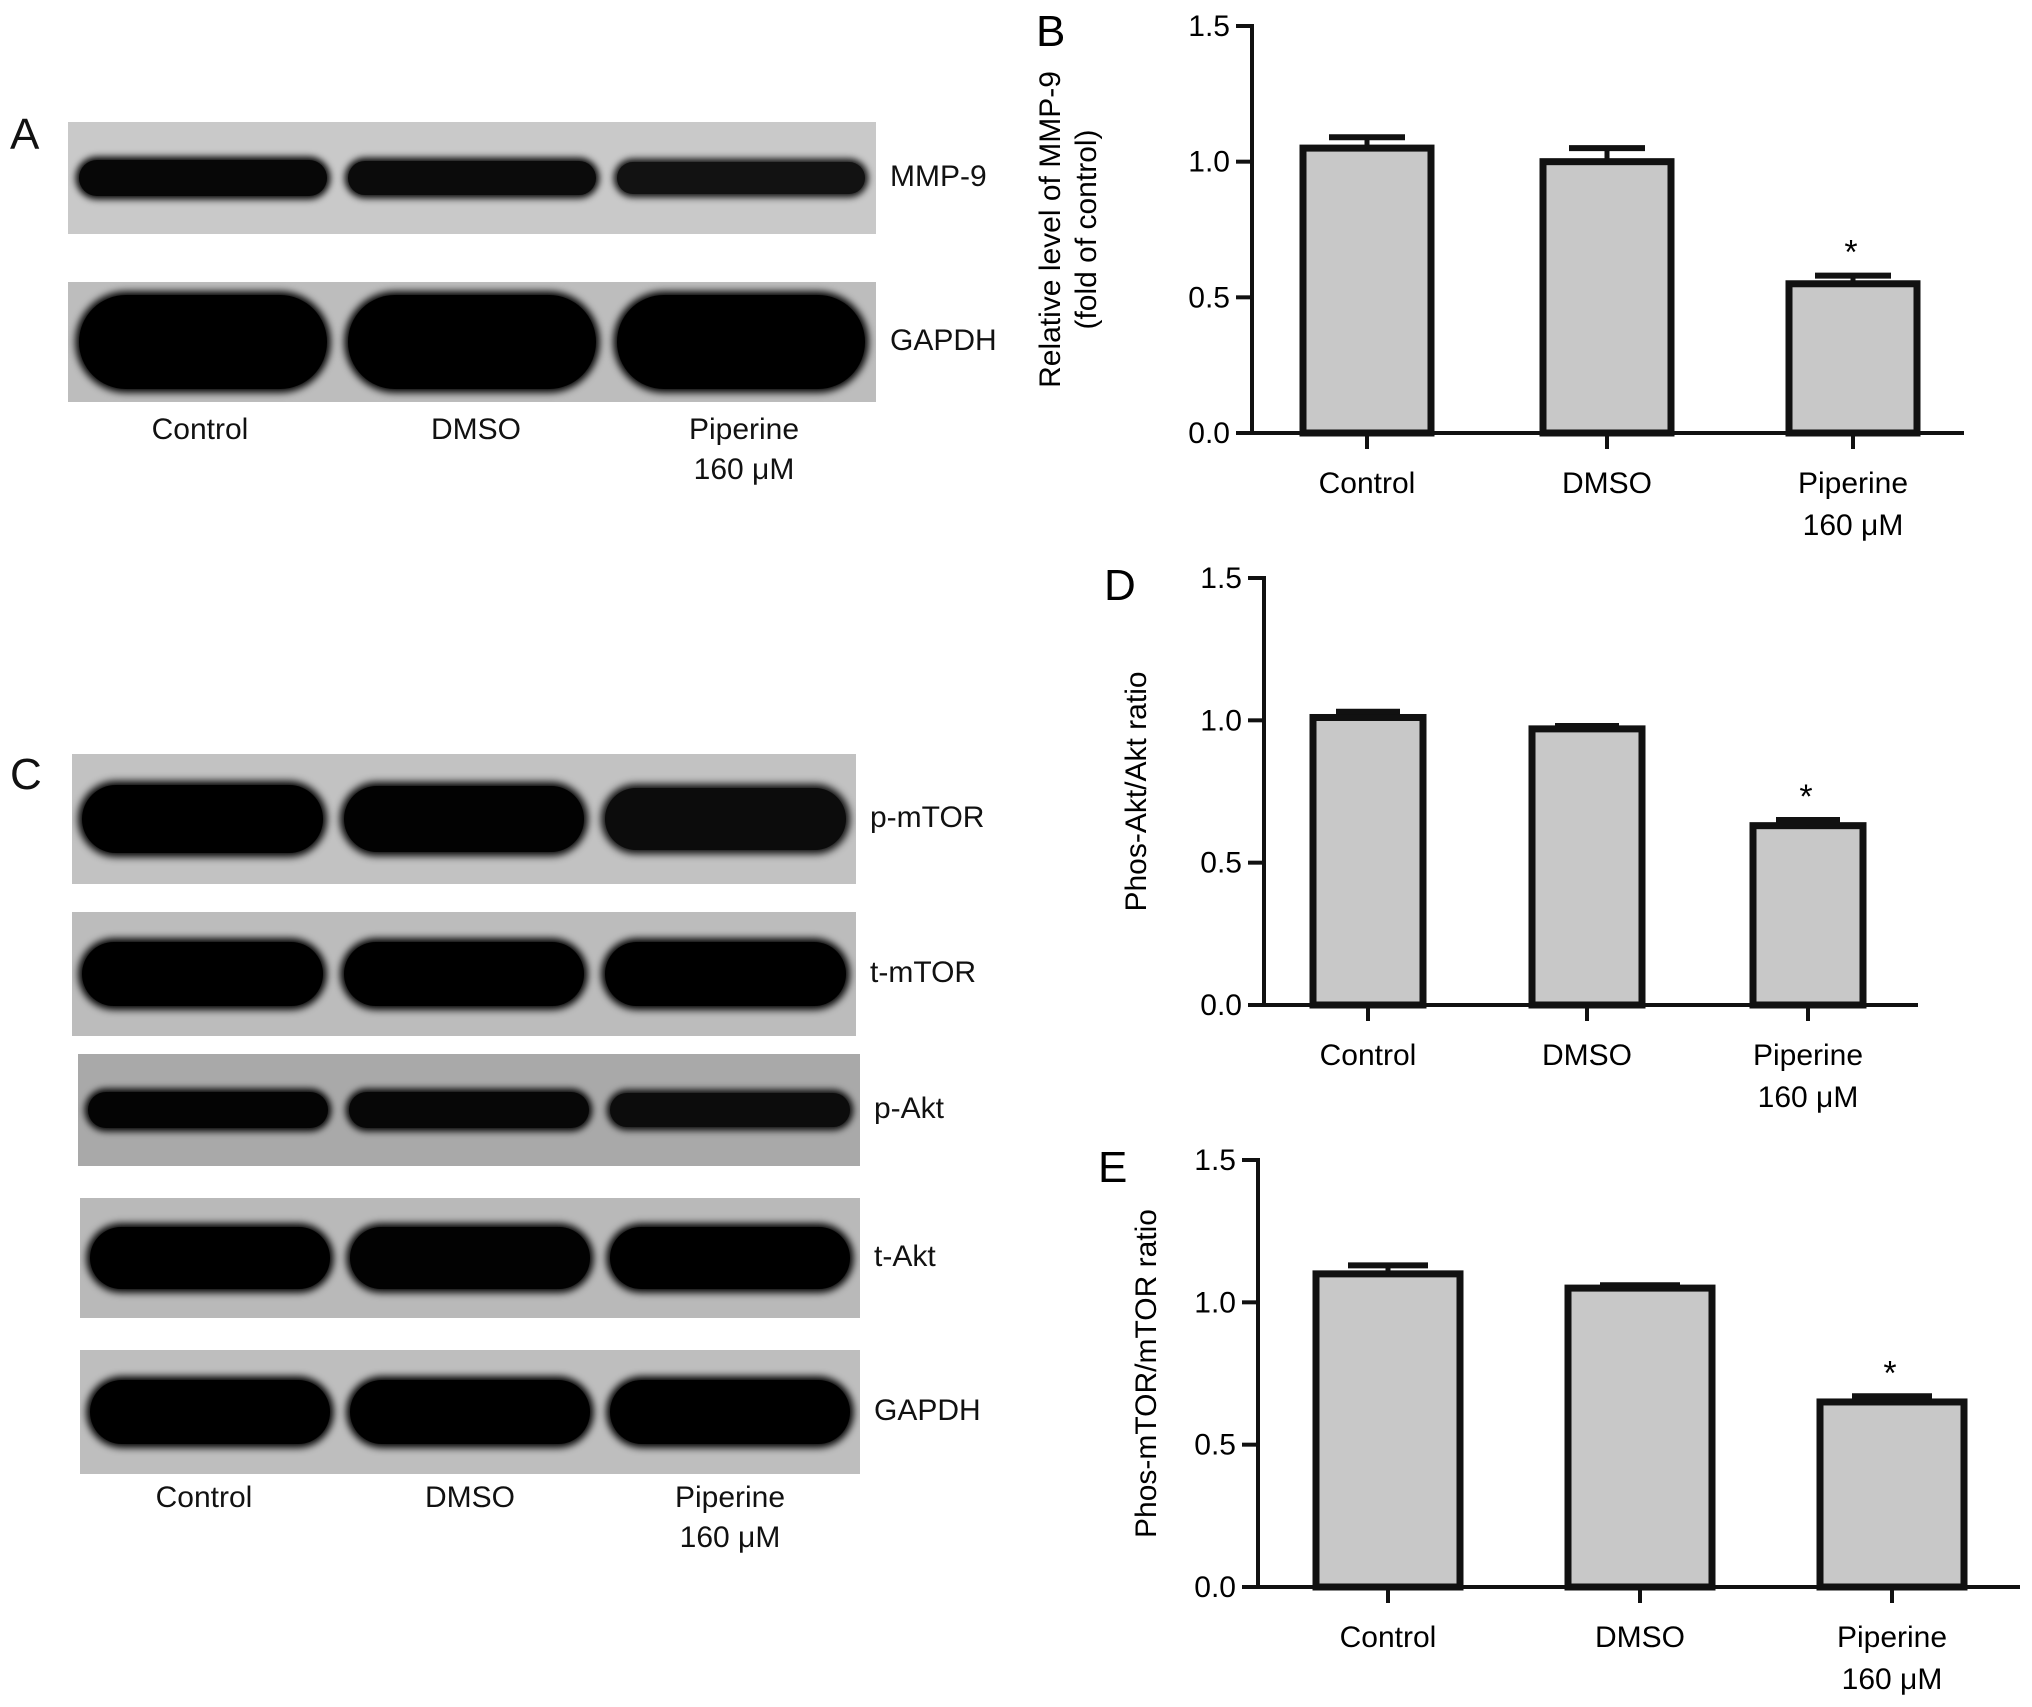 This screenshot has height=1707, width=2032. Describe the element at coordinates (909, 1108) in the screenshot. I see `band-label: p-Akt` at that location.